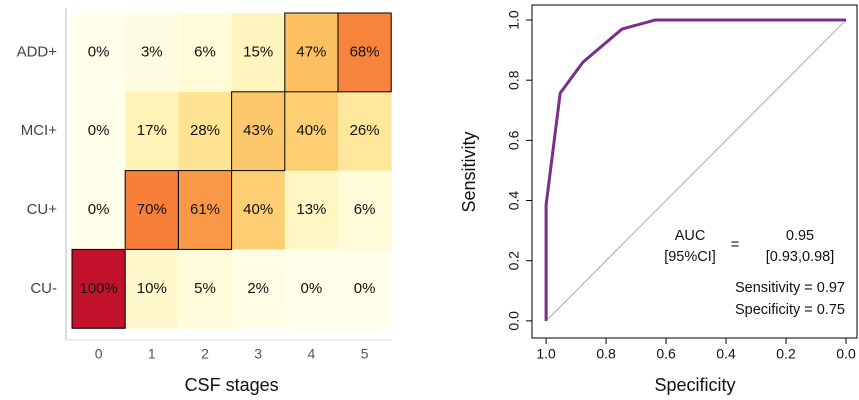 Image resolution: width=859 pixels, height=400 pixels. I want to click on x-tick-label: 0.0, so click(846, 354).